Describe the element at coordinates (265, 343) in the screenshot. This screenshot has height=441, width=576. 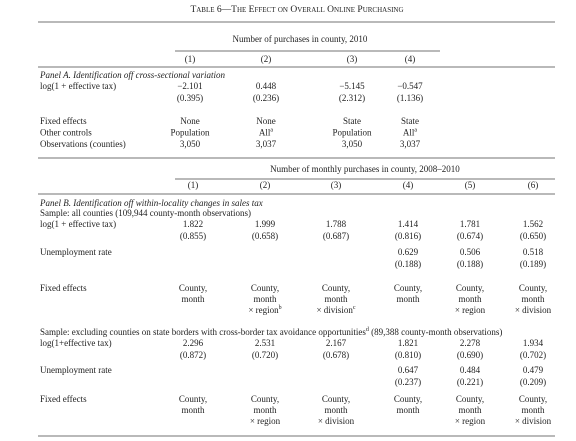
I see `estimate: 2.531` at that location.